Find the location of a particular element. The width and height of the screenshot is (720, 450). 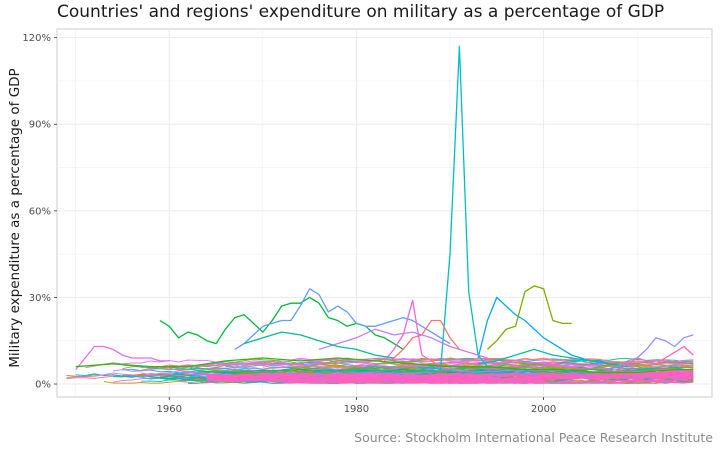

x-tick-label: 1960 is located at coordinates (169, 409).